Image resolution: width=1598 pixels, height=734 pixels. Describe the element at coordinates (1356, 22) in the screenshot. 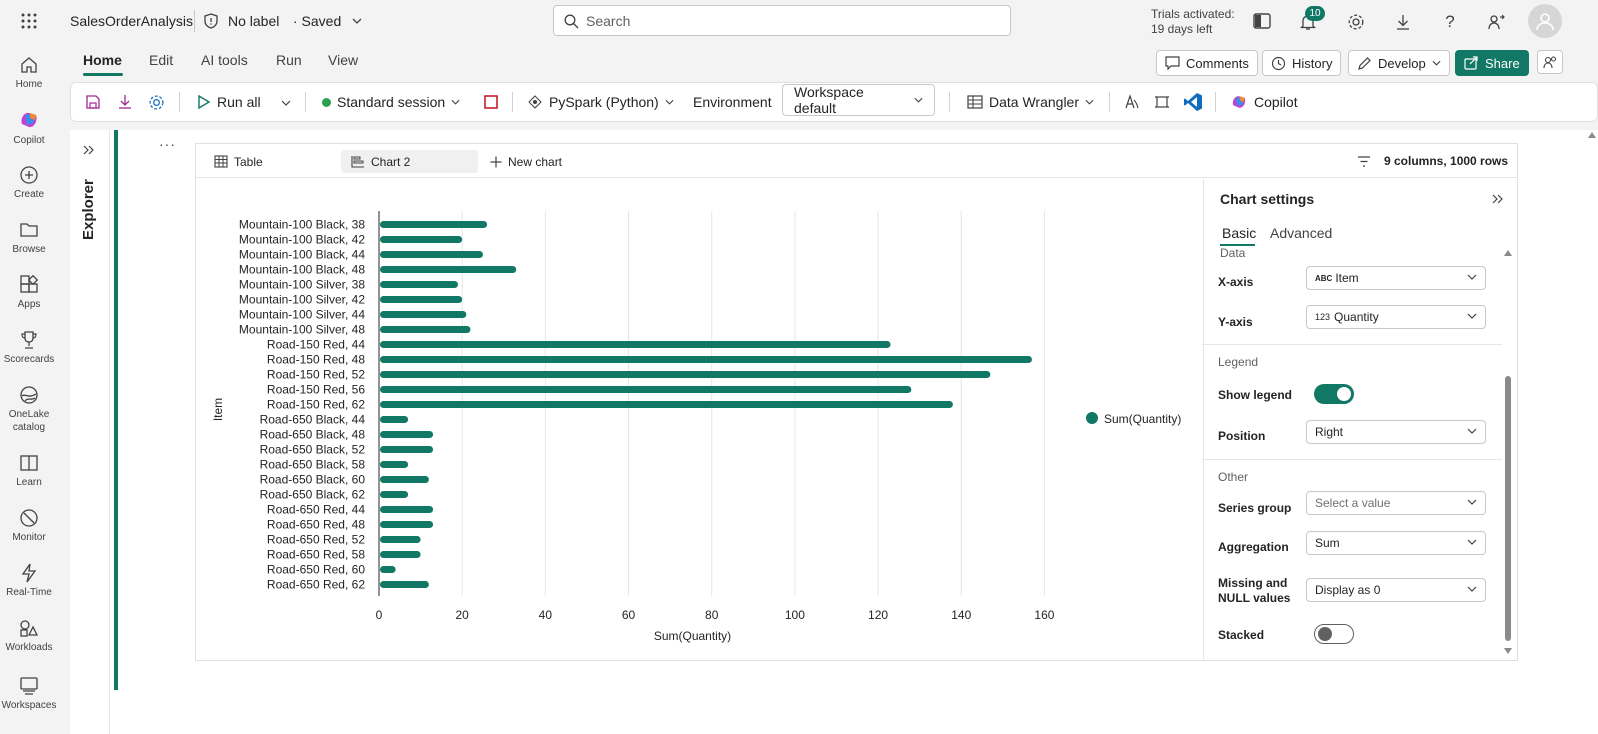

I see `gear-icon` at that location.